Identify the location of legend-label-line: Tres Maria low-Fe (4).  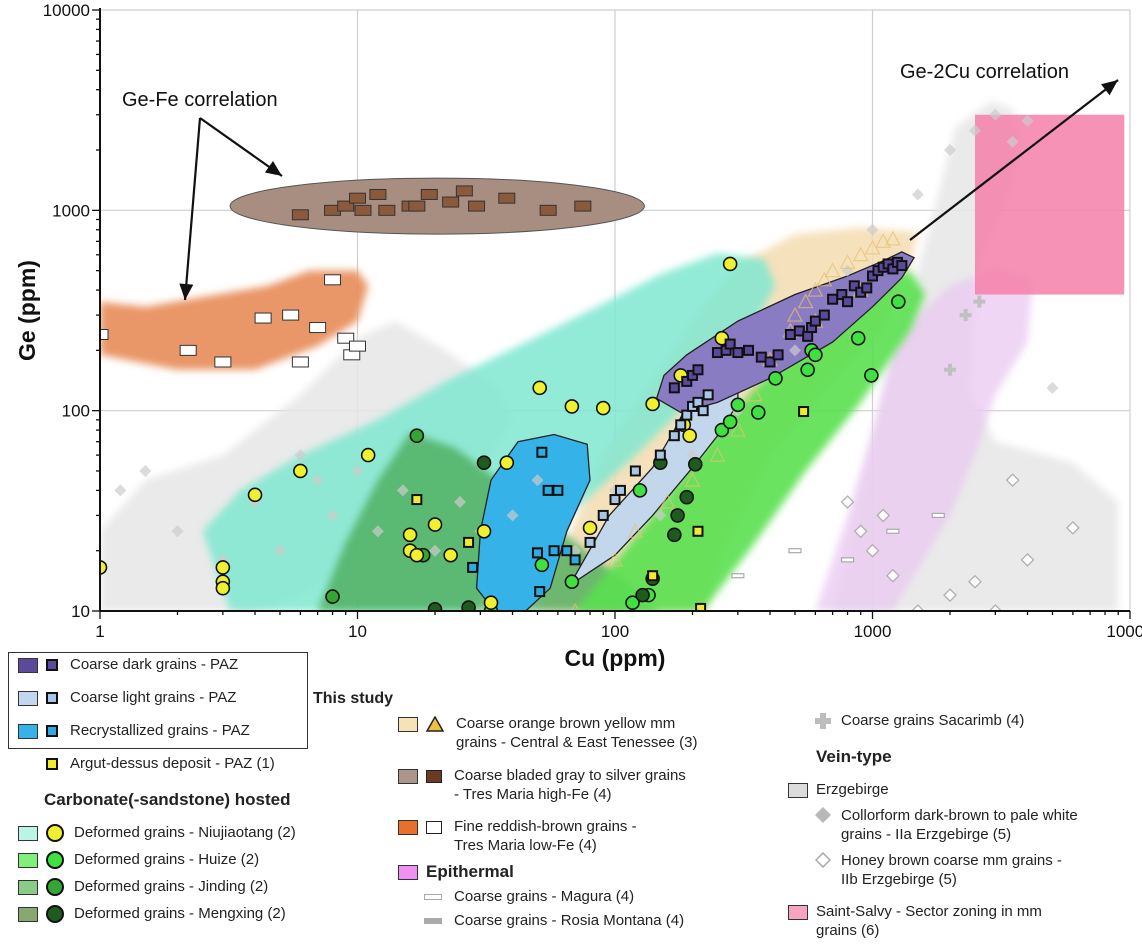
(525, 845).